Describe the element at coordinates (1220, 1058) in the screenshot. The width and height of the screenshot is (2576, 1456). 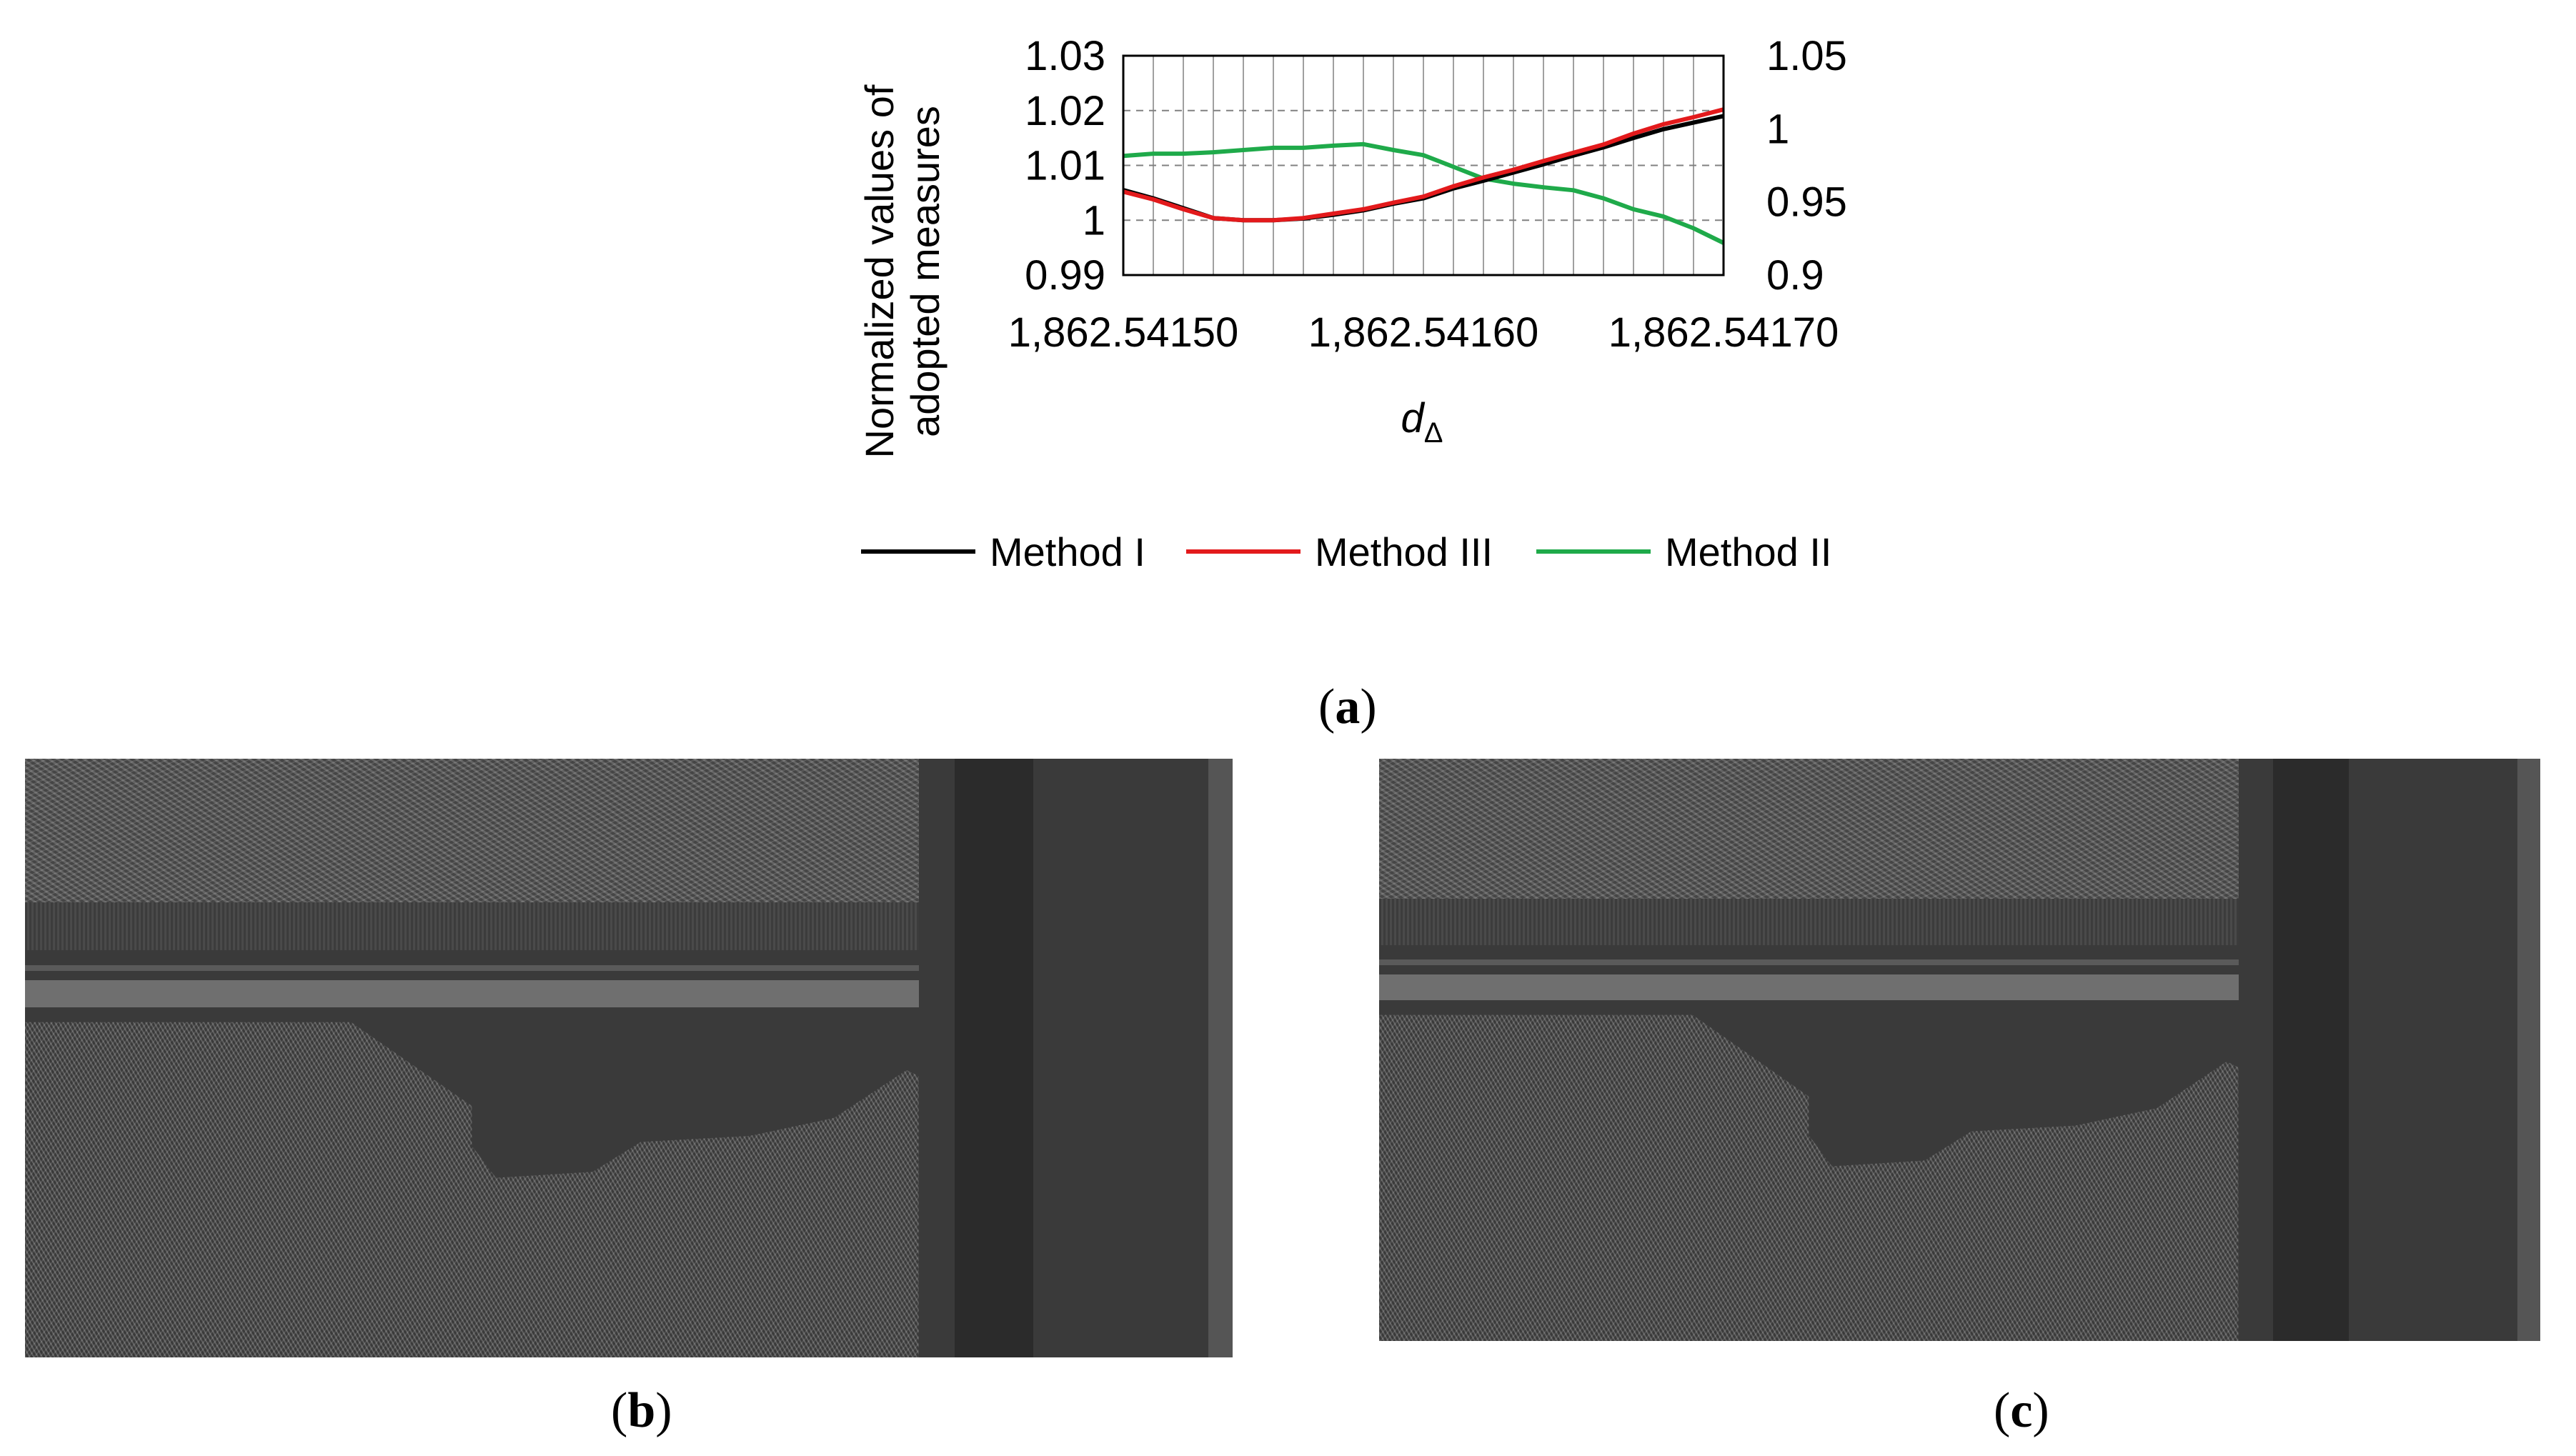
I see `screenshot-b-edge` at that location.